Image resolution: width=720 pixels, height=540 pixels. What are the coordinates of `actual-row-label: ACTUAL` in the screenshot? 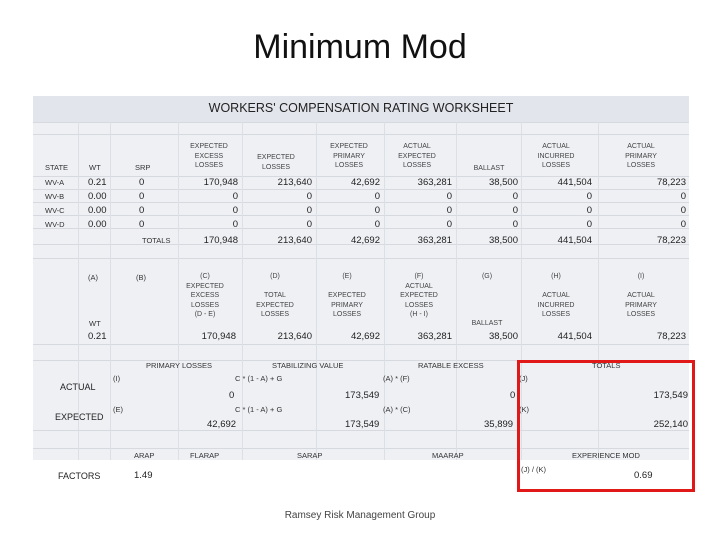 It's located at (78, 387).